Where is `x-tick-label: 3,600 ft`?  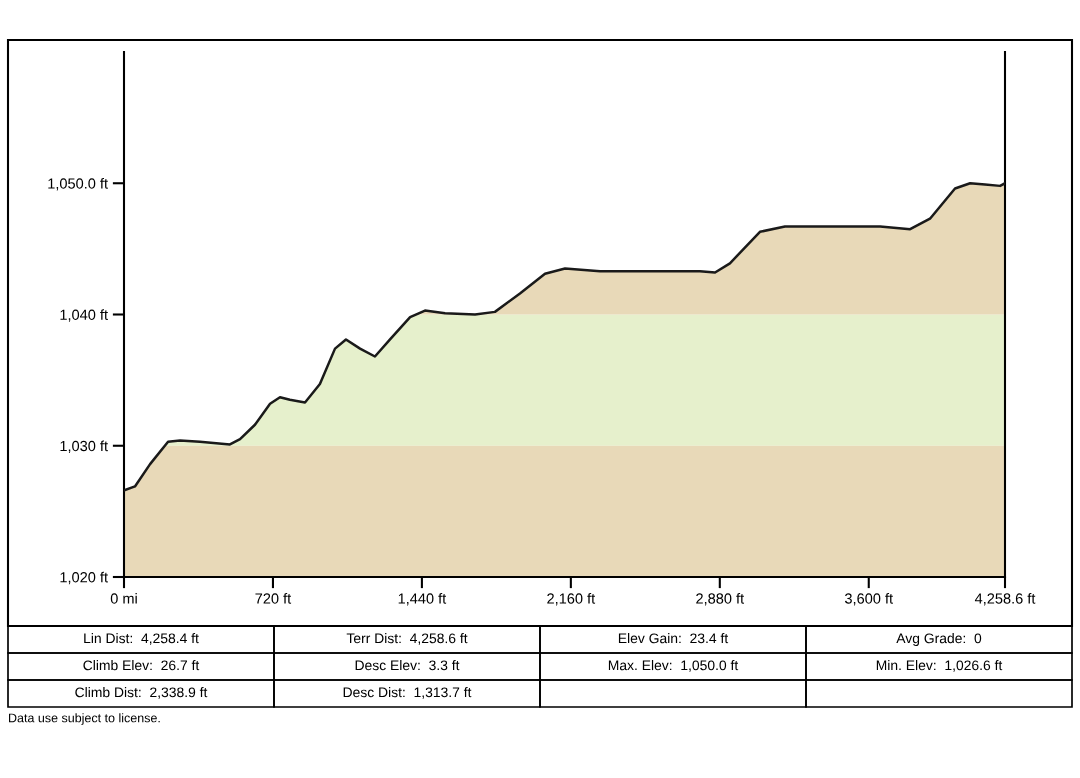 x-tick-label: 3,600 ft is located at coordinates (868, 599).